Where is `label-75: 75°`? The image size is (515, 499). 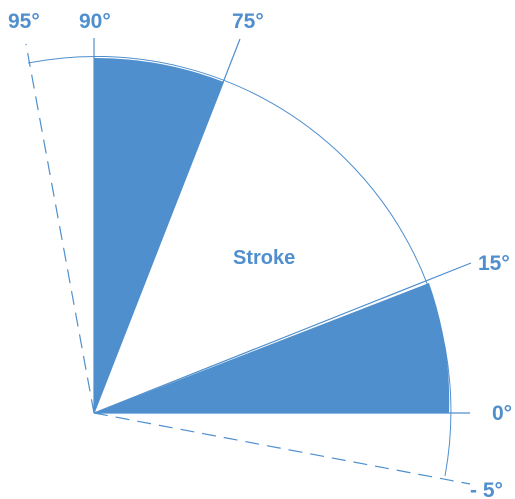
label-75: 75° is located at coordinates (248, 21).